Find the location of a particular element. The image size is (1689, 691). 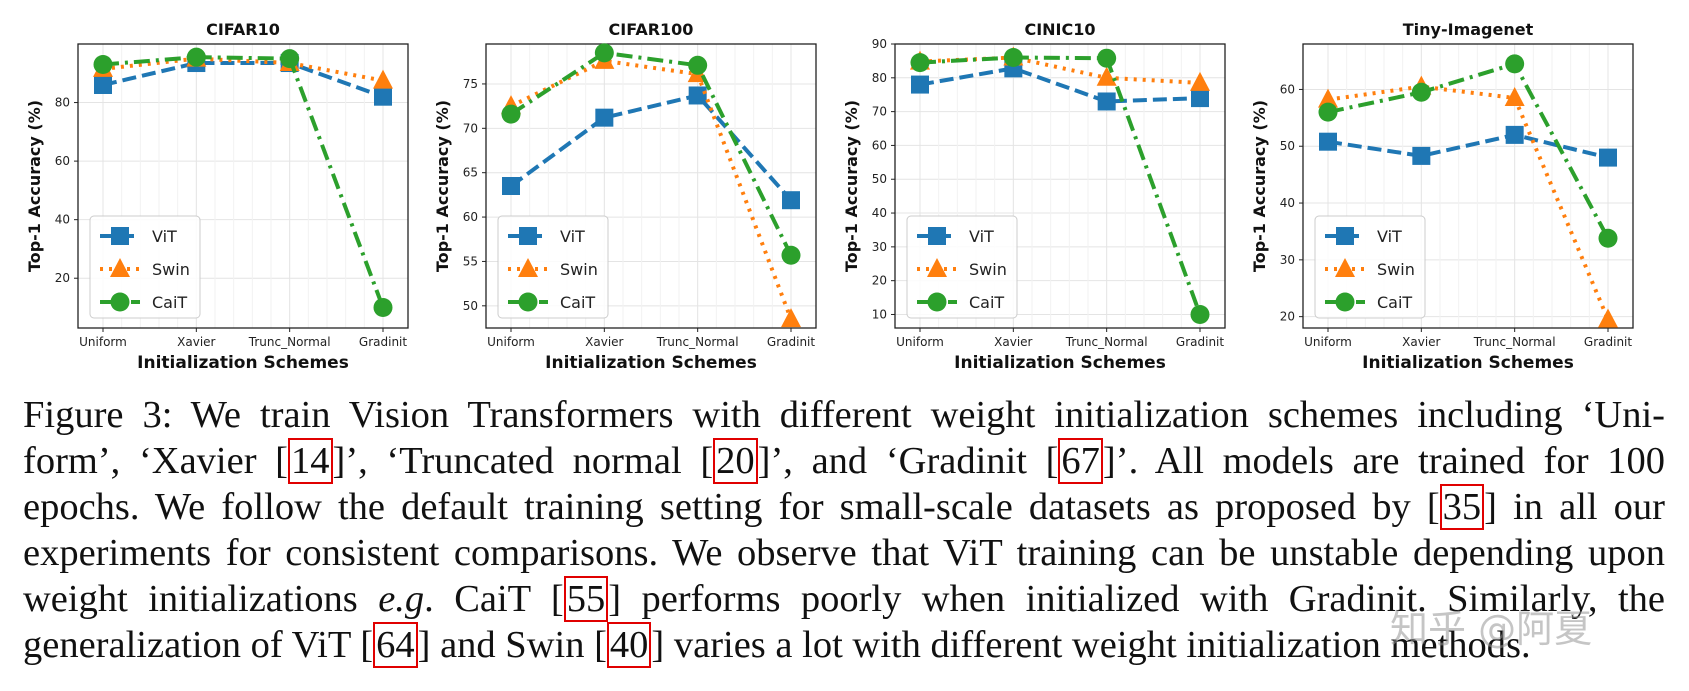

caption-text: ]’. All models are trained for 100 is located at coordinates (1383, 461).